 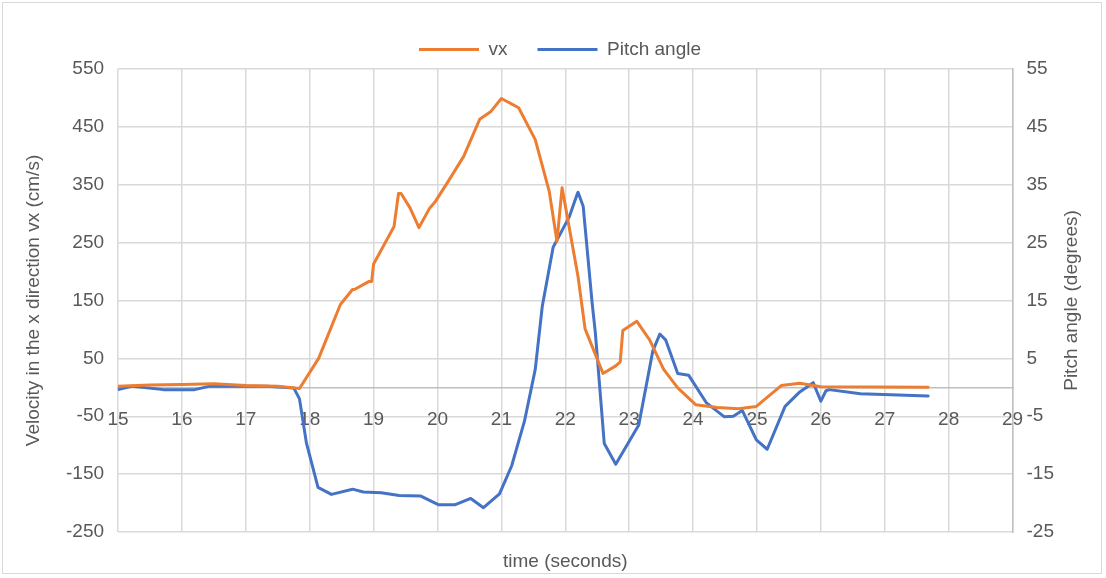 What do you see at coordinates (949, 418) in the screenshot?
I see `x-tick-label: 28` at bounding box center [949, 418].